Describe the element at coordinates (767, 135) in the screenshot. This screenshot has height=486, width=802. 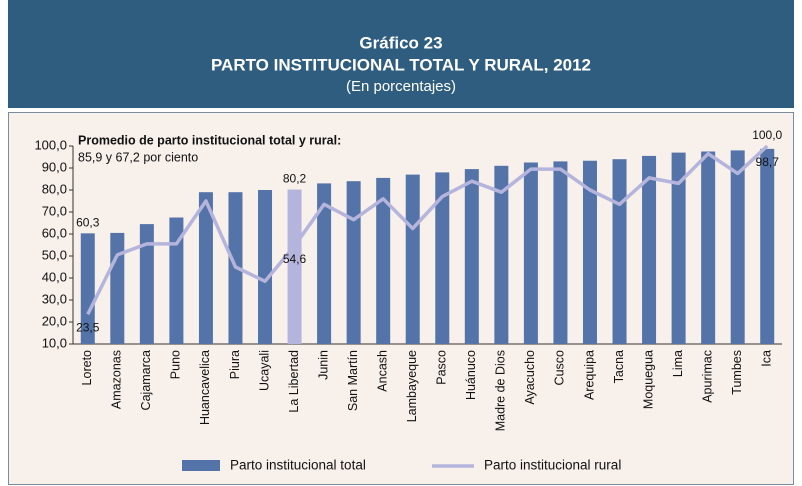
I see `line-value-label: 100,0` at that location.